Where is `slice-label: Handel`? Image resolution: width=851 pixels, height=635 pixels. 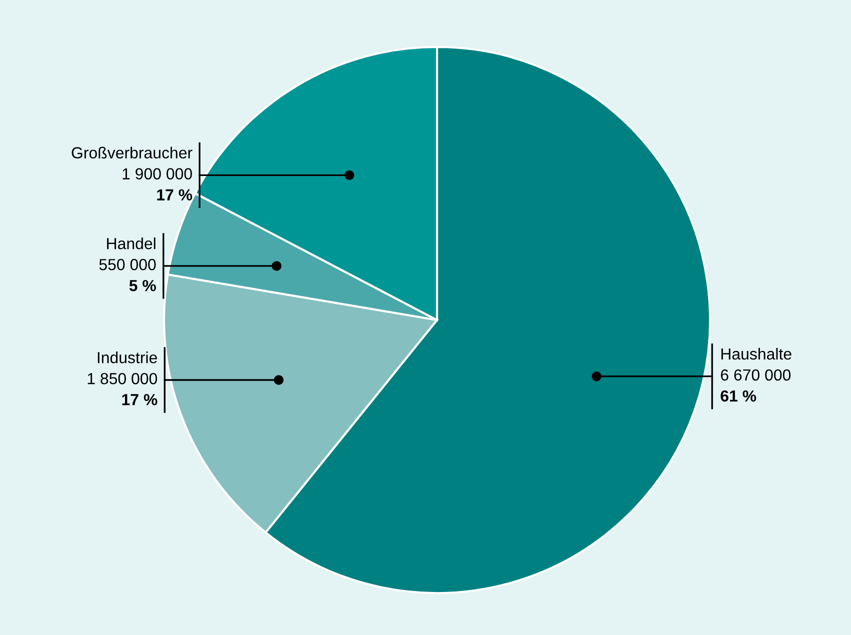
slice-label: Handel is located at coordinates (131, 244).